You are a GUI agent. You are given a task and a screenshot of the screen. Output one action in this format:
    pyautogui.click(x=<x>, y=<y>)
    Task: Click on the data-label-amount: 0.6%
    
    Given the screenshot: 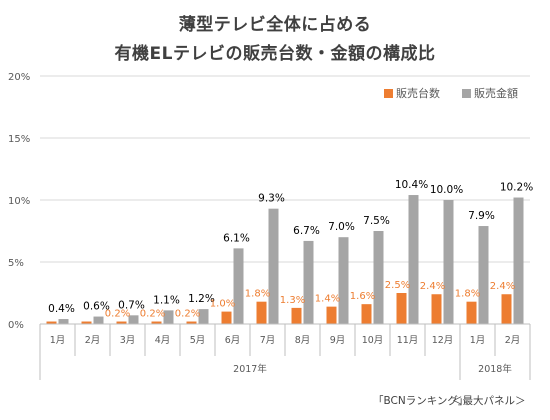 What is the action you would take?
    pyautogui.click(x=96, y=307)
    